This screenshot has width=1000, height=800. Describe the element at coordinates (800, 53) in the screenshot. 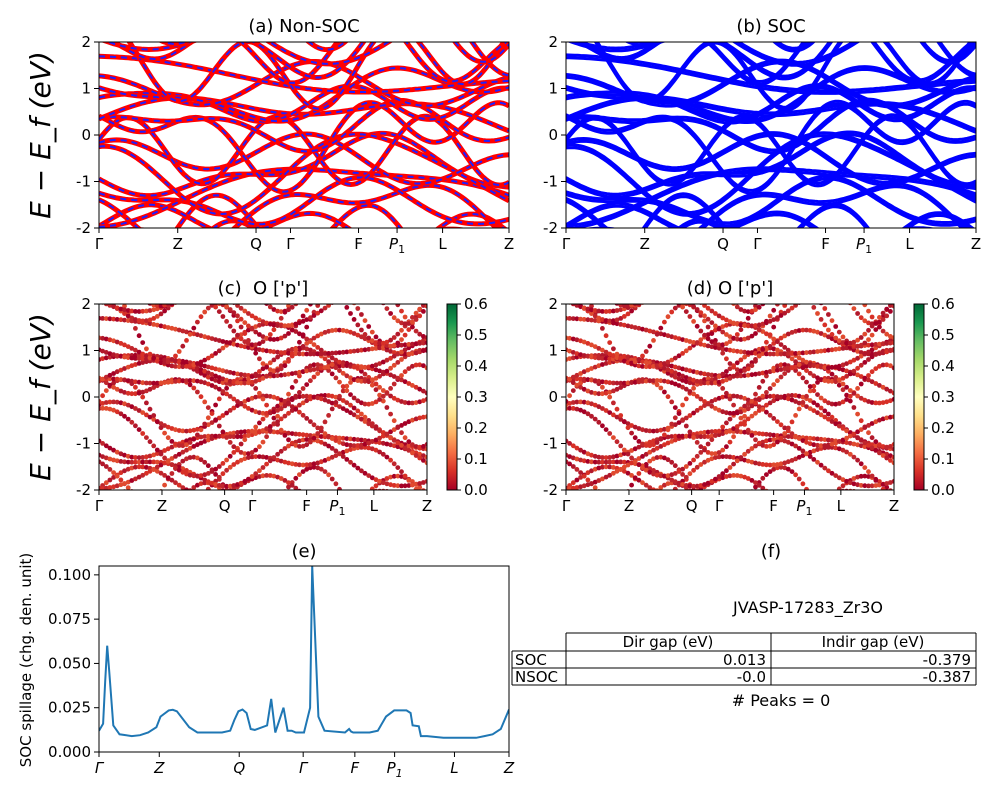

I see `band-line-soc` at that location.